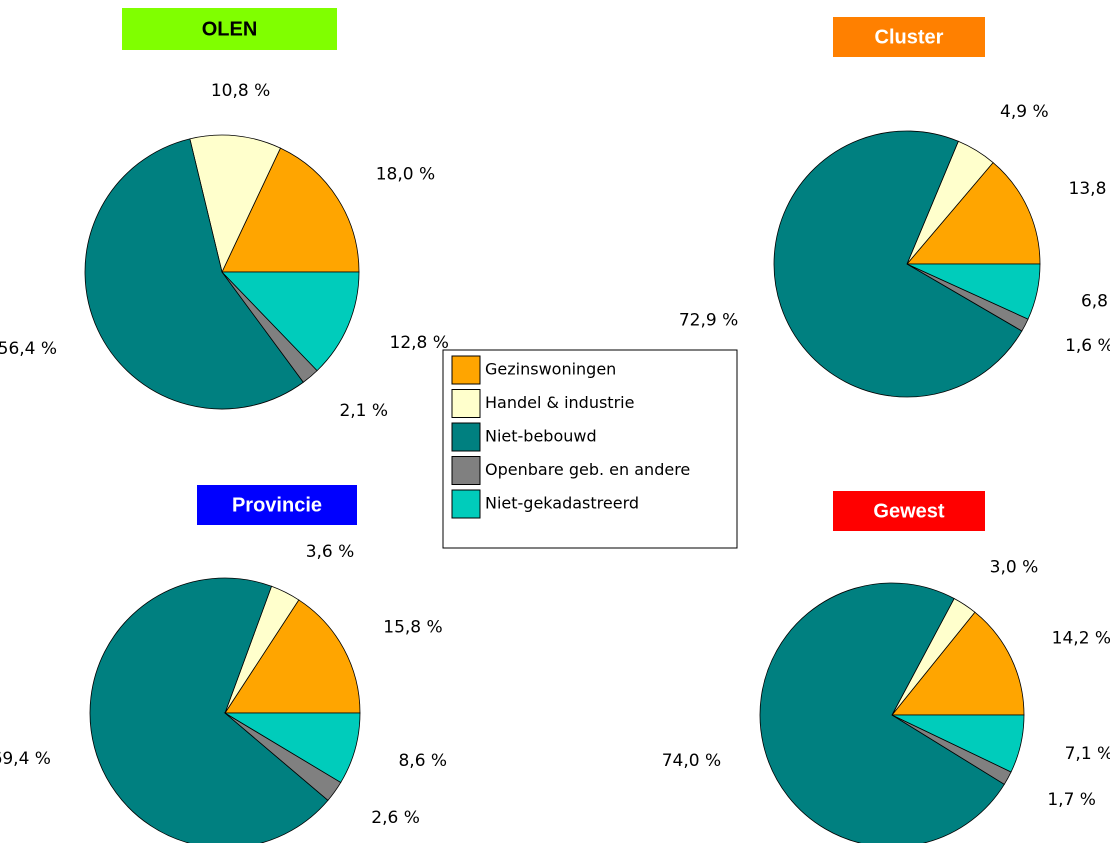 This screenshot has width=1110, height=843. Describe the element at coordinates (1081, 639) in the screenshot. I see `value-label: 14,2 %` at that location.